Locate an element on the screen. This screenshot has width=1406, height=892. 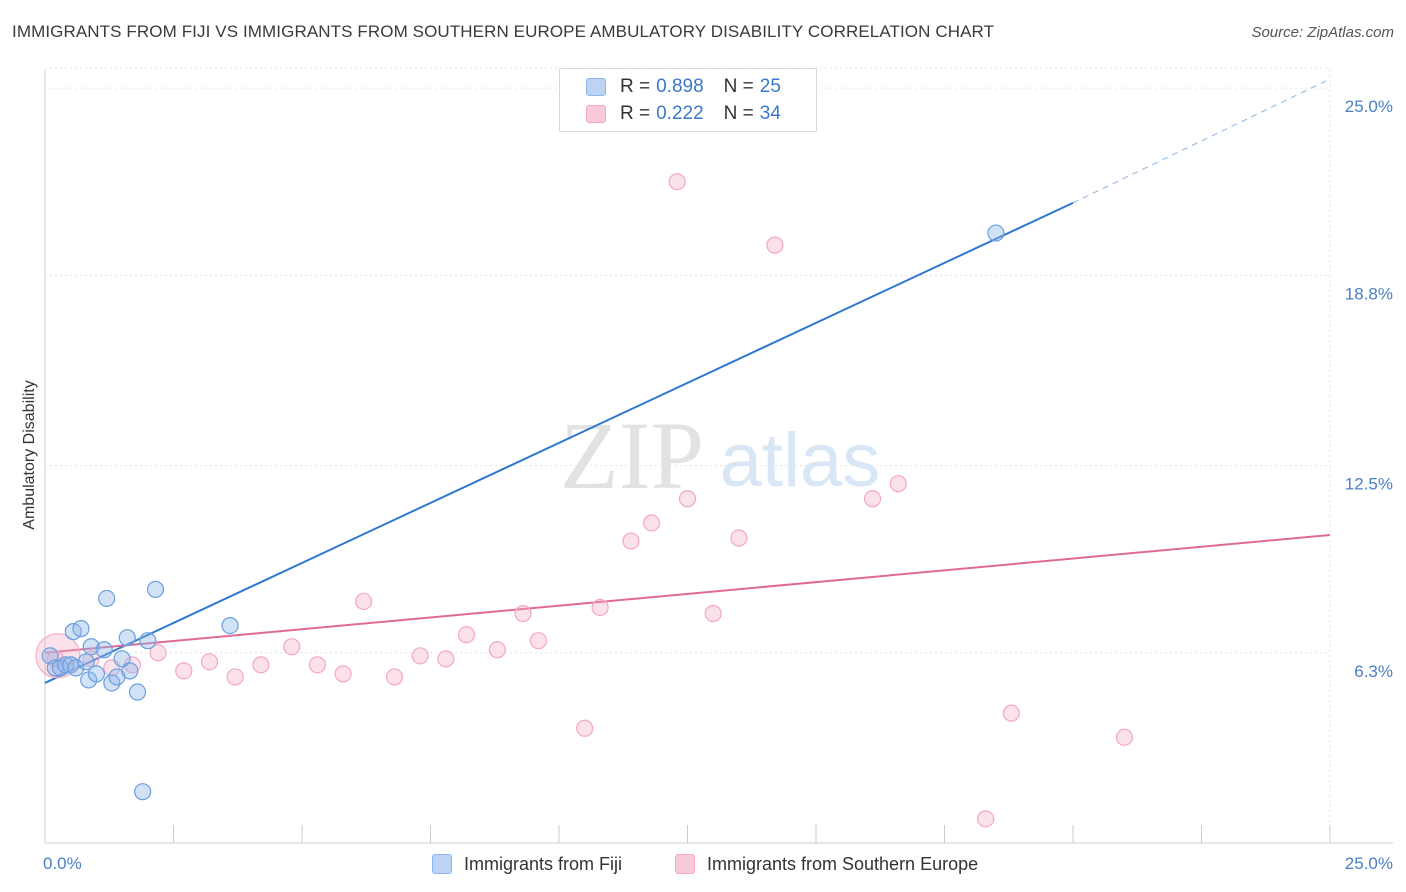
legend-row-fiji: R = 0.898 N = 25 is located at coordinates (683, 87).